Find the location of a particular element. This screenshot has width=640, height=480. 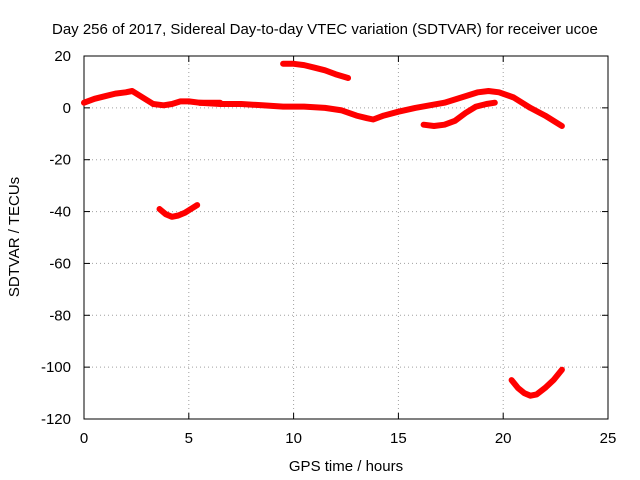

x-tick-label: 25 is located at coordinates (608, 438).